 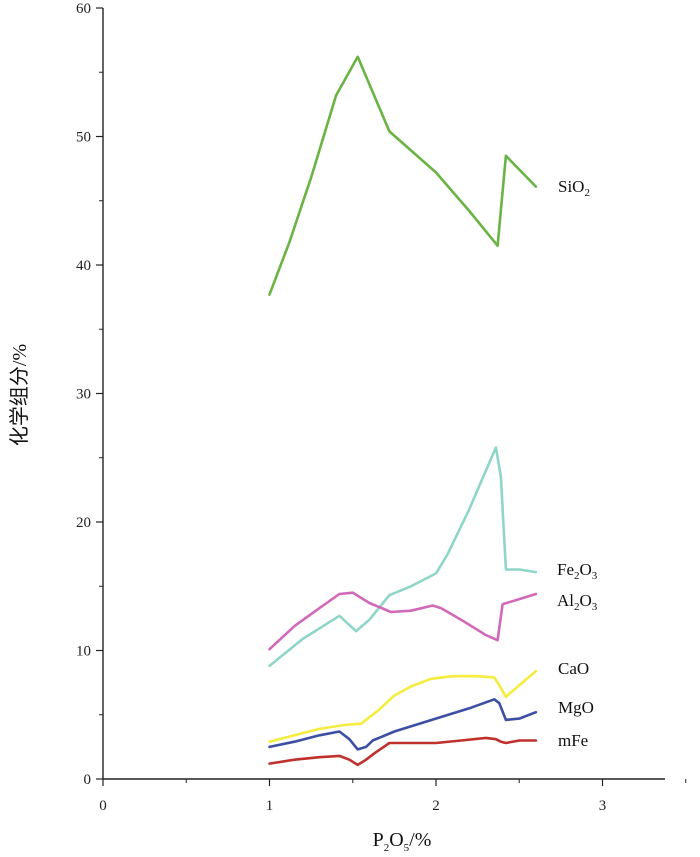 What do you see at coordinates (403, 175) in the screenshot?
I see `series-line-SiO2` at bounding box center [403, 175].